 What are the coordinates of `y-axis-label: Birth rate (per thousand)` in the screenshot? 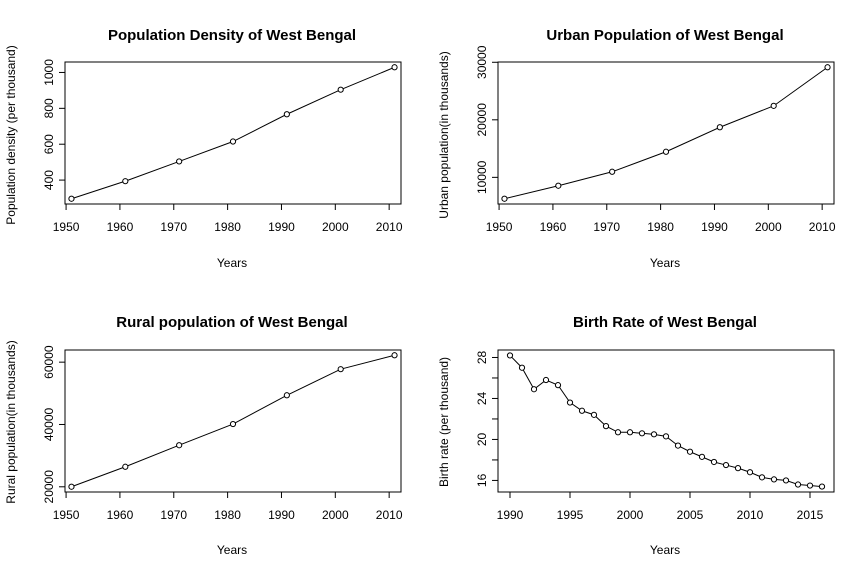 It's located at (444, 422).